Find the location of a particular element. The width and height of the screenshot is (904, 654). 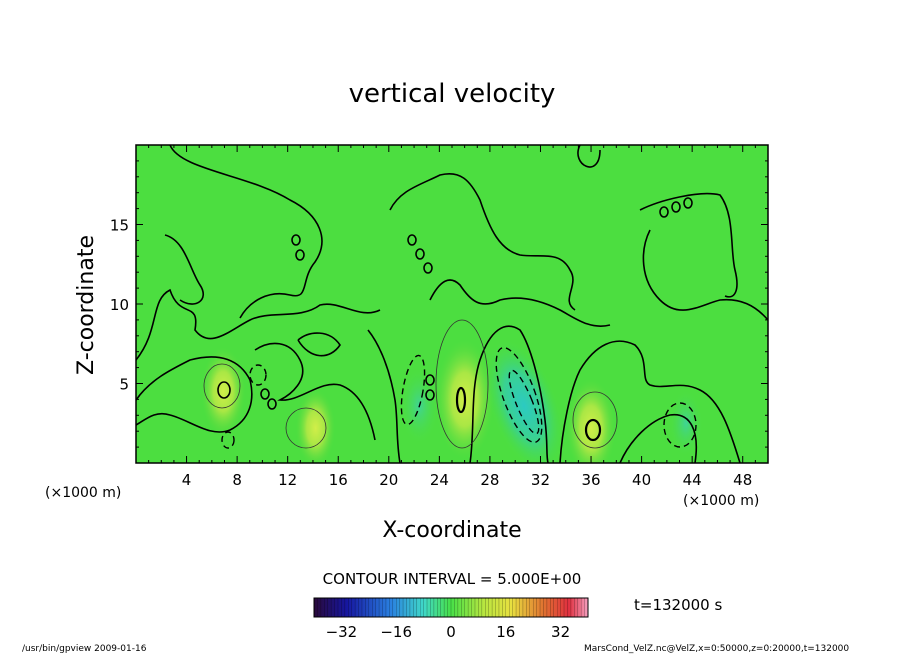

x-tick-label: 32 is located at coordinates (540, 480).